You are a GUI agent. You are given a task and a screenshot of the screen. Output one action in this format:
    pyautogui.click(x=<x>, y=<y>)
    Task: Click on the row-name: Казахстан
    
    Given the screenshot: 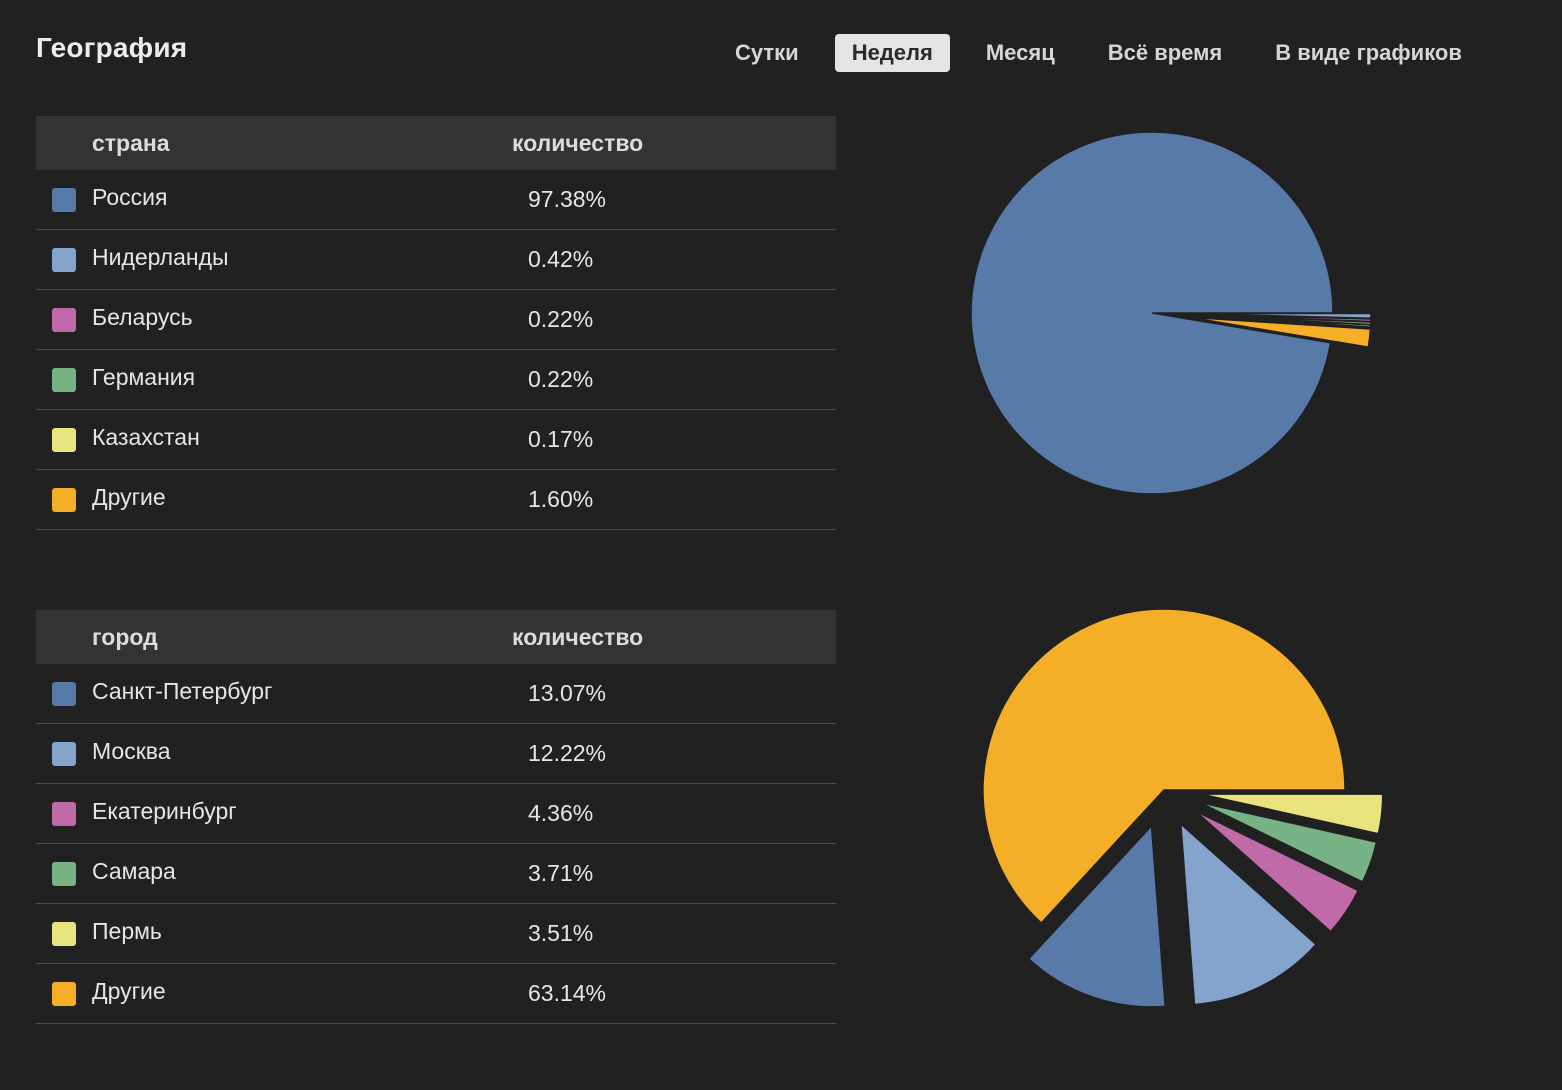 What is the action you would take?
    pyautogui.click(x=146, y=437)
    